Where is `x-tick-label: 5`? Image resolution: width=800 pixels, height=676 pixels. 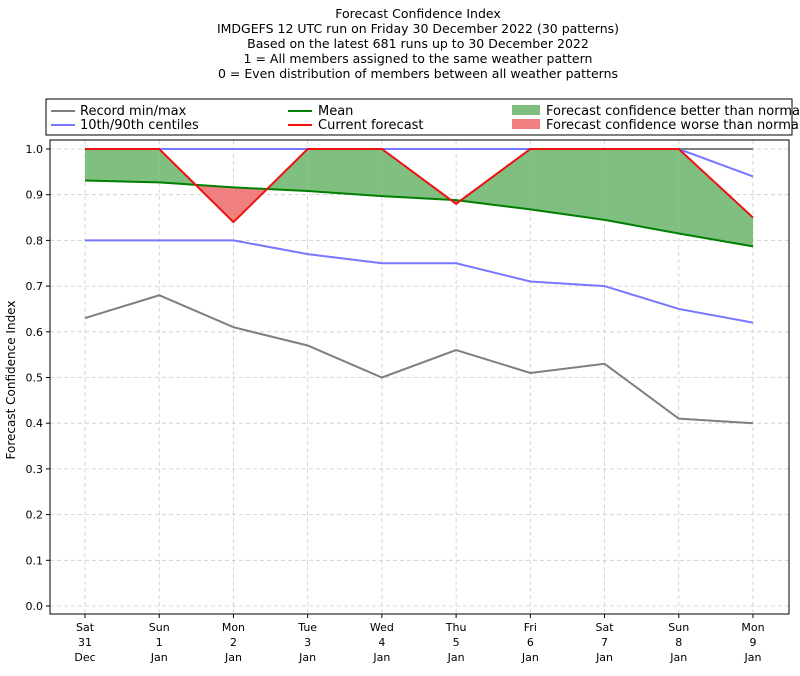
x-tick-label: 5 is located at coordinates (456, 642).